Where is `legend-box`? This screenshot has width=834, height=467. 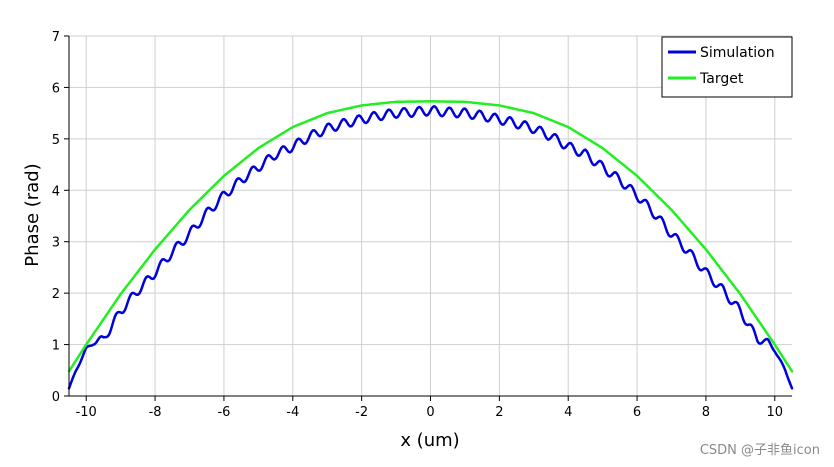 legend-box is located at coordinates (727, 67).